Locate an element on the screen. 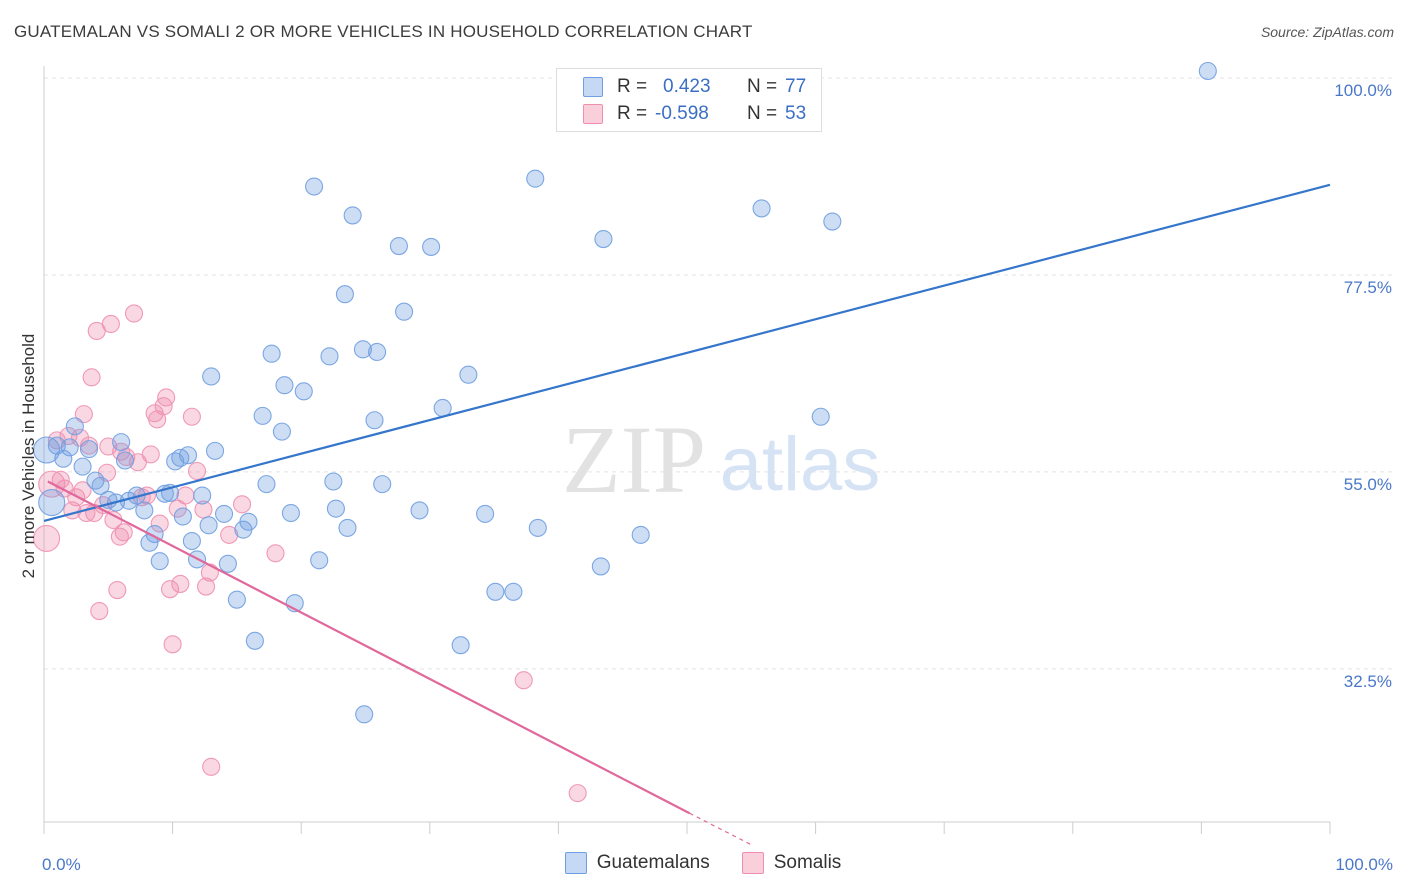  watermark-atlas: atlas is located at coordinates (800, 464).